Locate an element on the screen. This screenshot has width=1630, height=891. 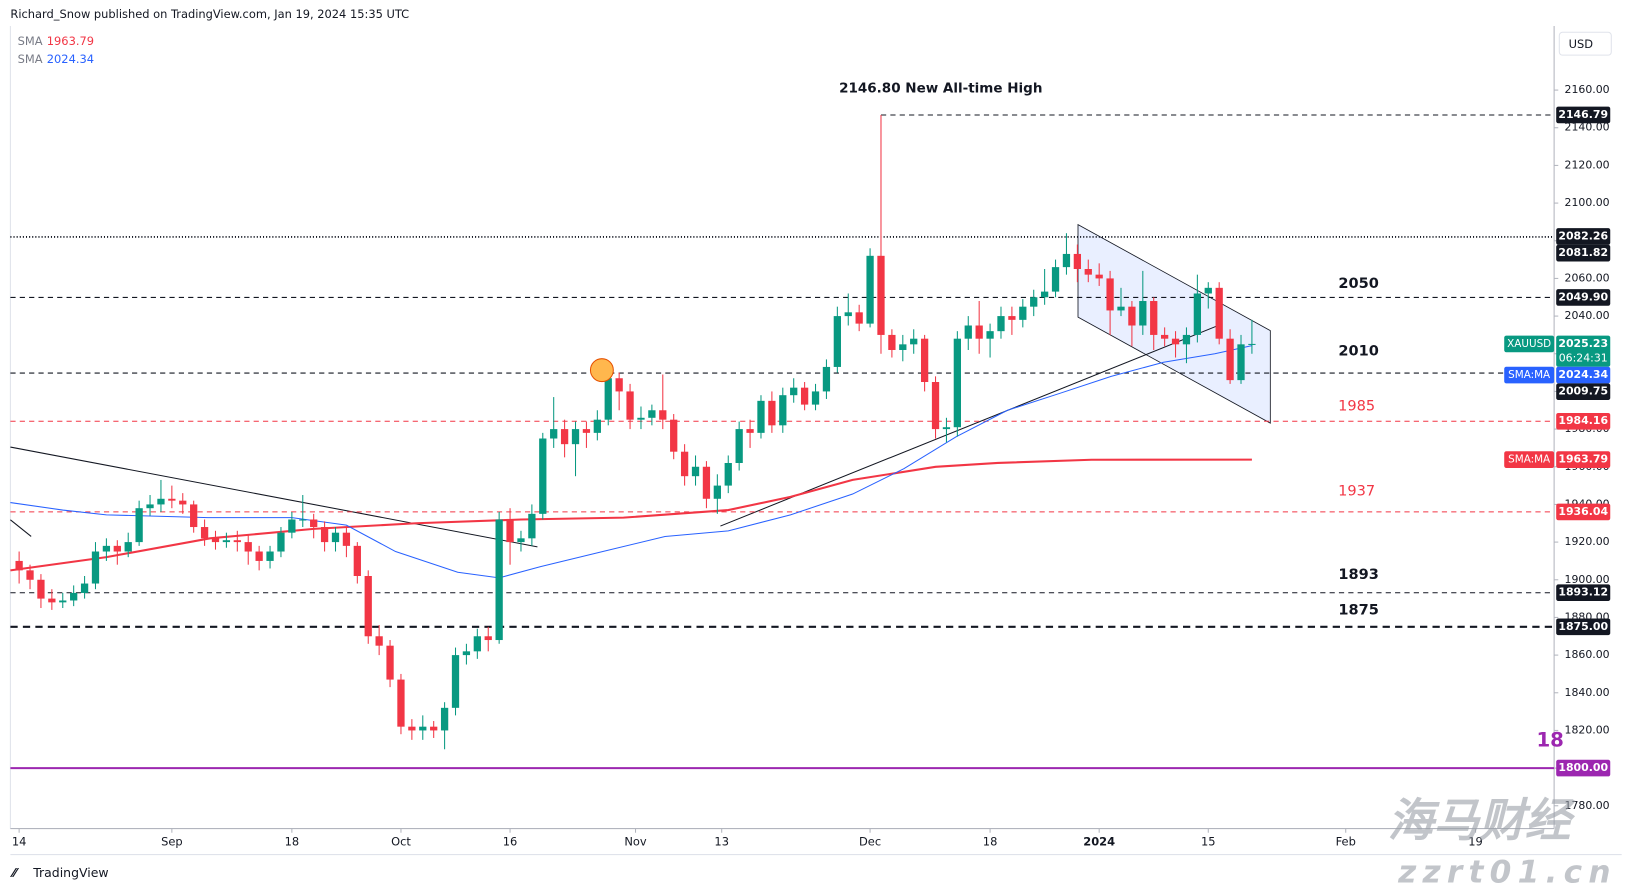
price-badge-label: 1800.00 is located at coordinates (1583, 767).